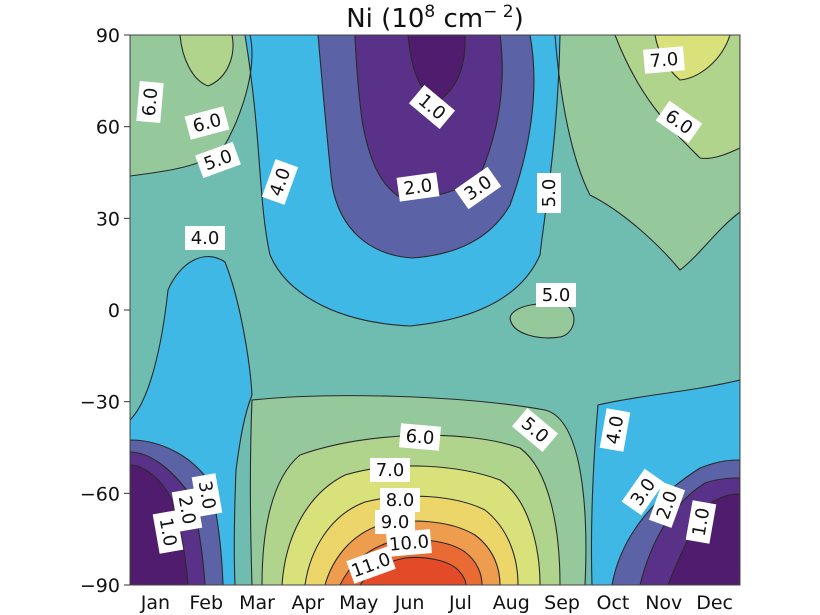 This screenshot has height=615, width=820. Describe the element at coordinates (108, 36) in the screenshot. I see `y-tick-label: 90` at that location.